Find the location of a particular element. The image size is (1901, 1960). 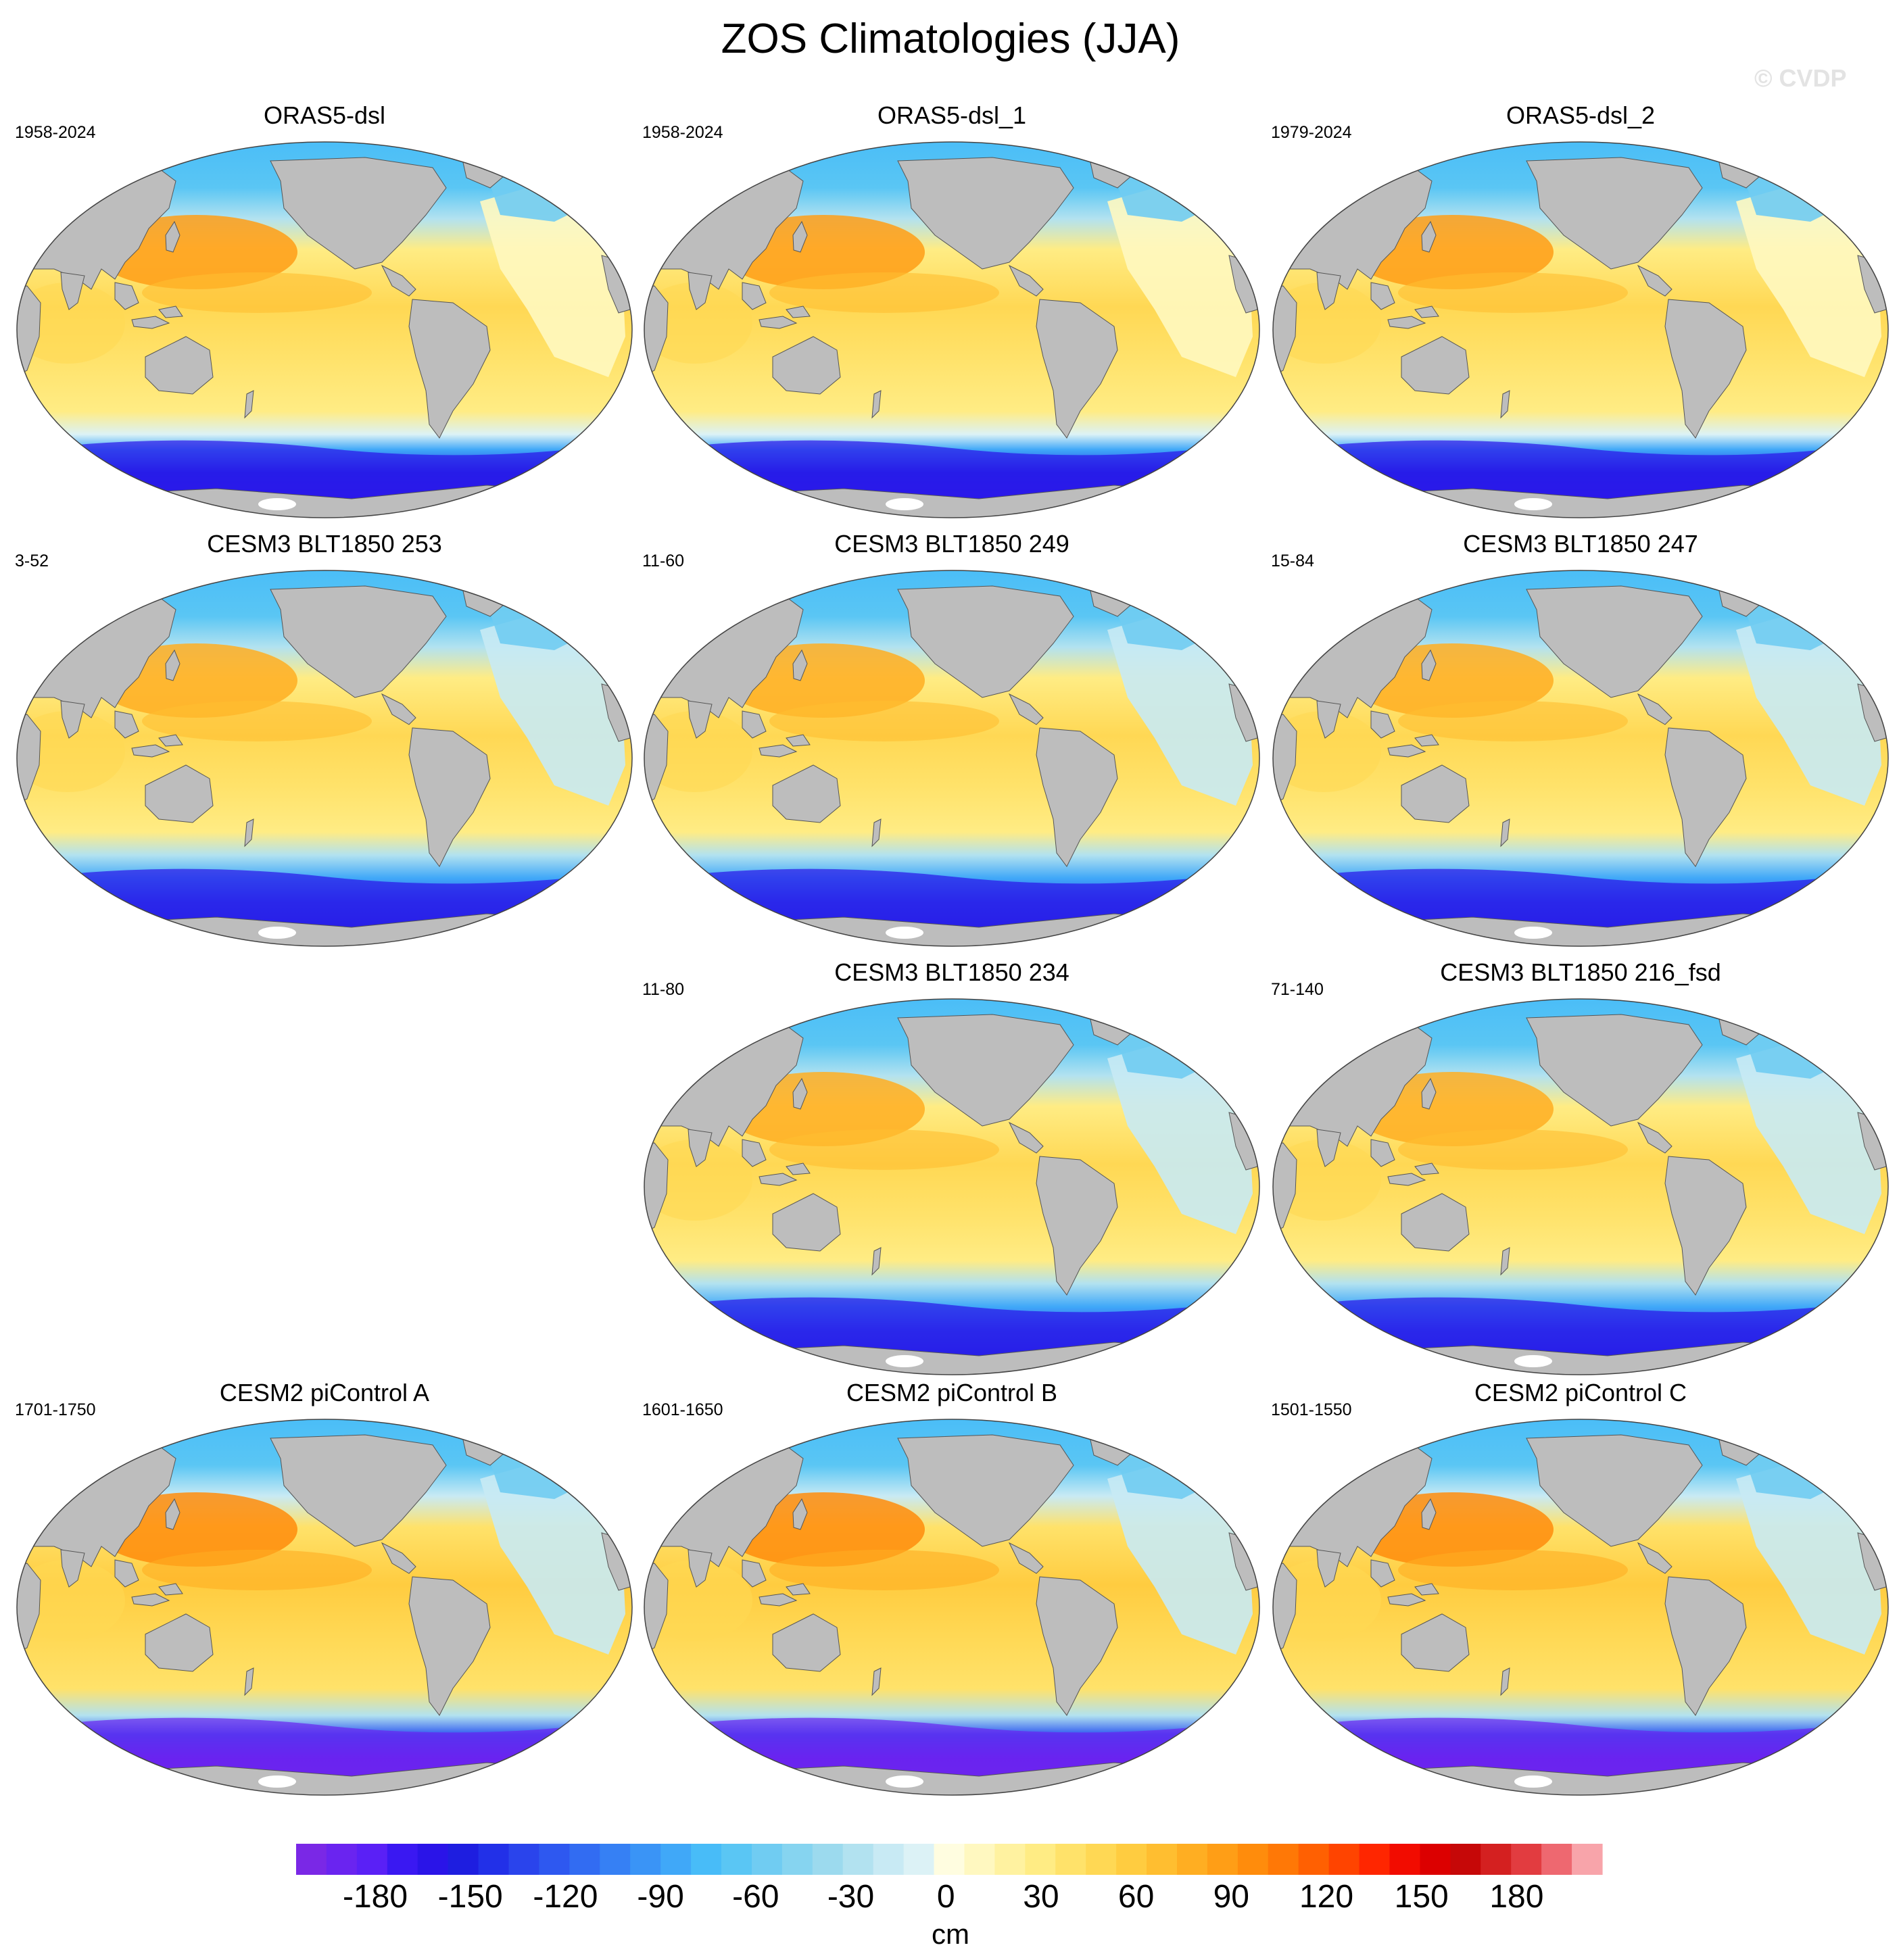

colorbar-tick-label: 30 is located at coordinates (1041, 1897).